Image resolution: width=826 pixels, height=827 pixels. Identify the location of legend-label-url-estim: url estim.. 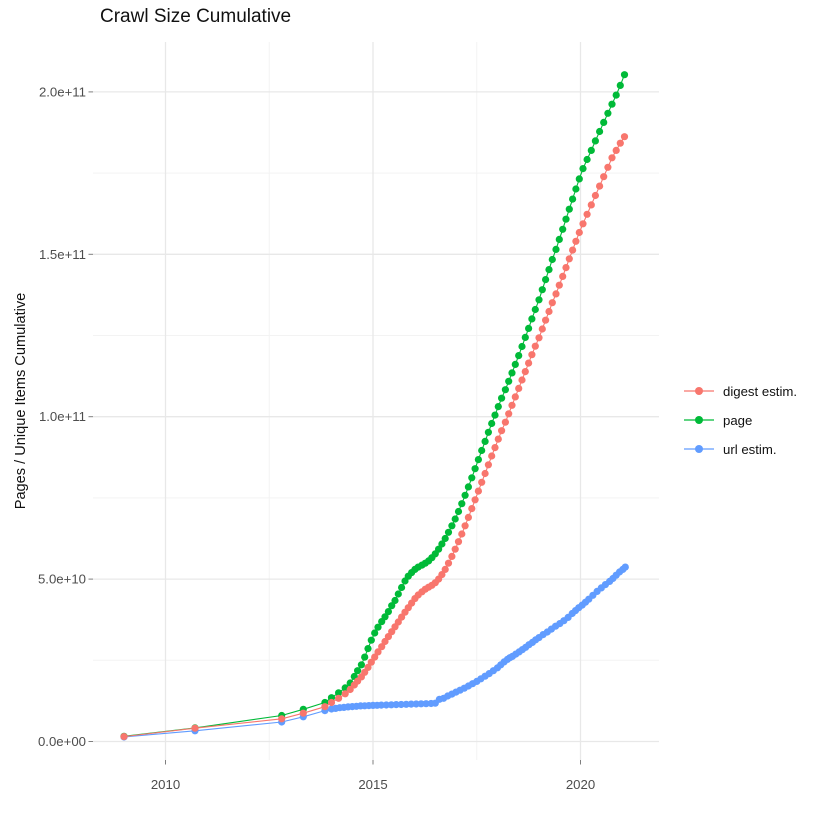
(750, 449).